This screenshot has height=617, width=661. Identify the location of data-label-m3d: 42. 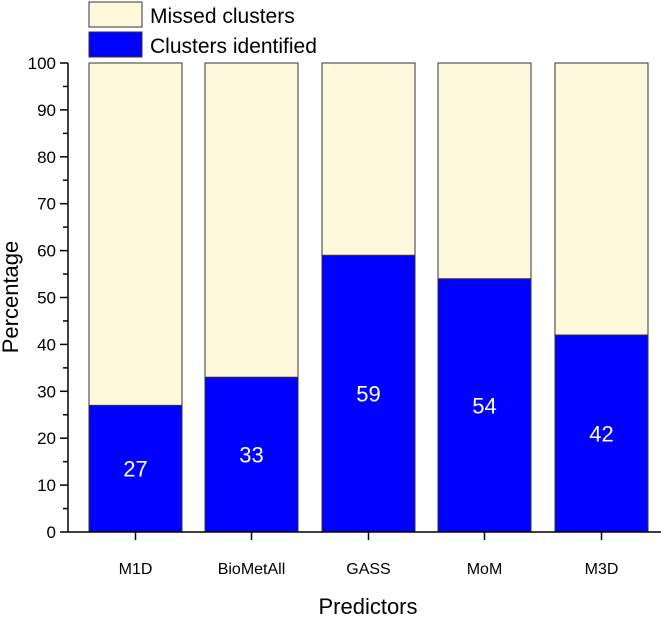
(601, 434).